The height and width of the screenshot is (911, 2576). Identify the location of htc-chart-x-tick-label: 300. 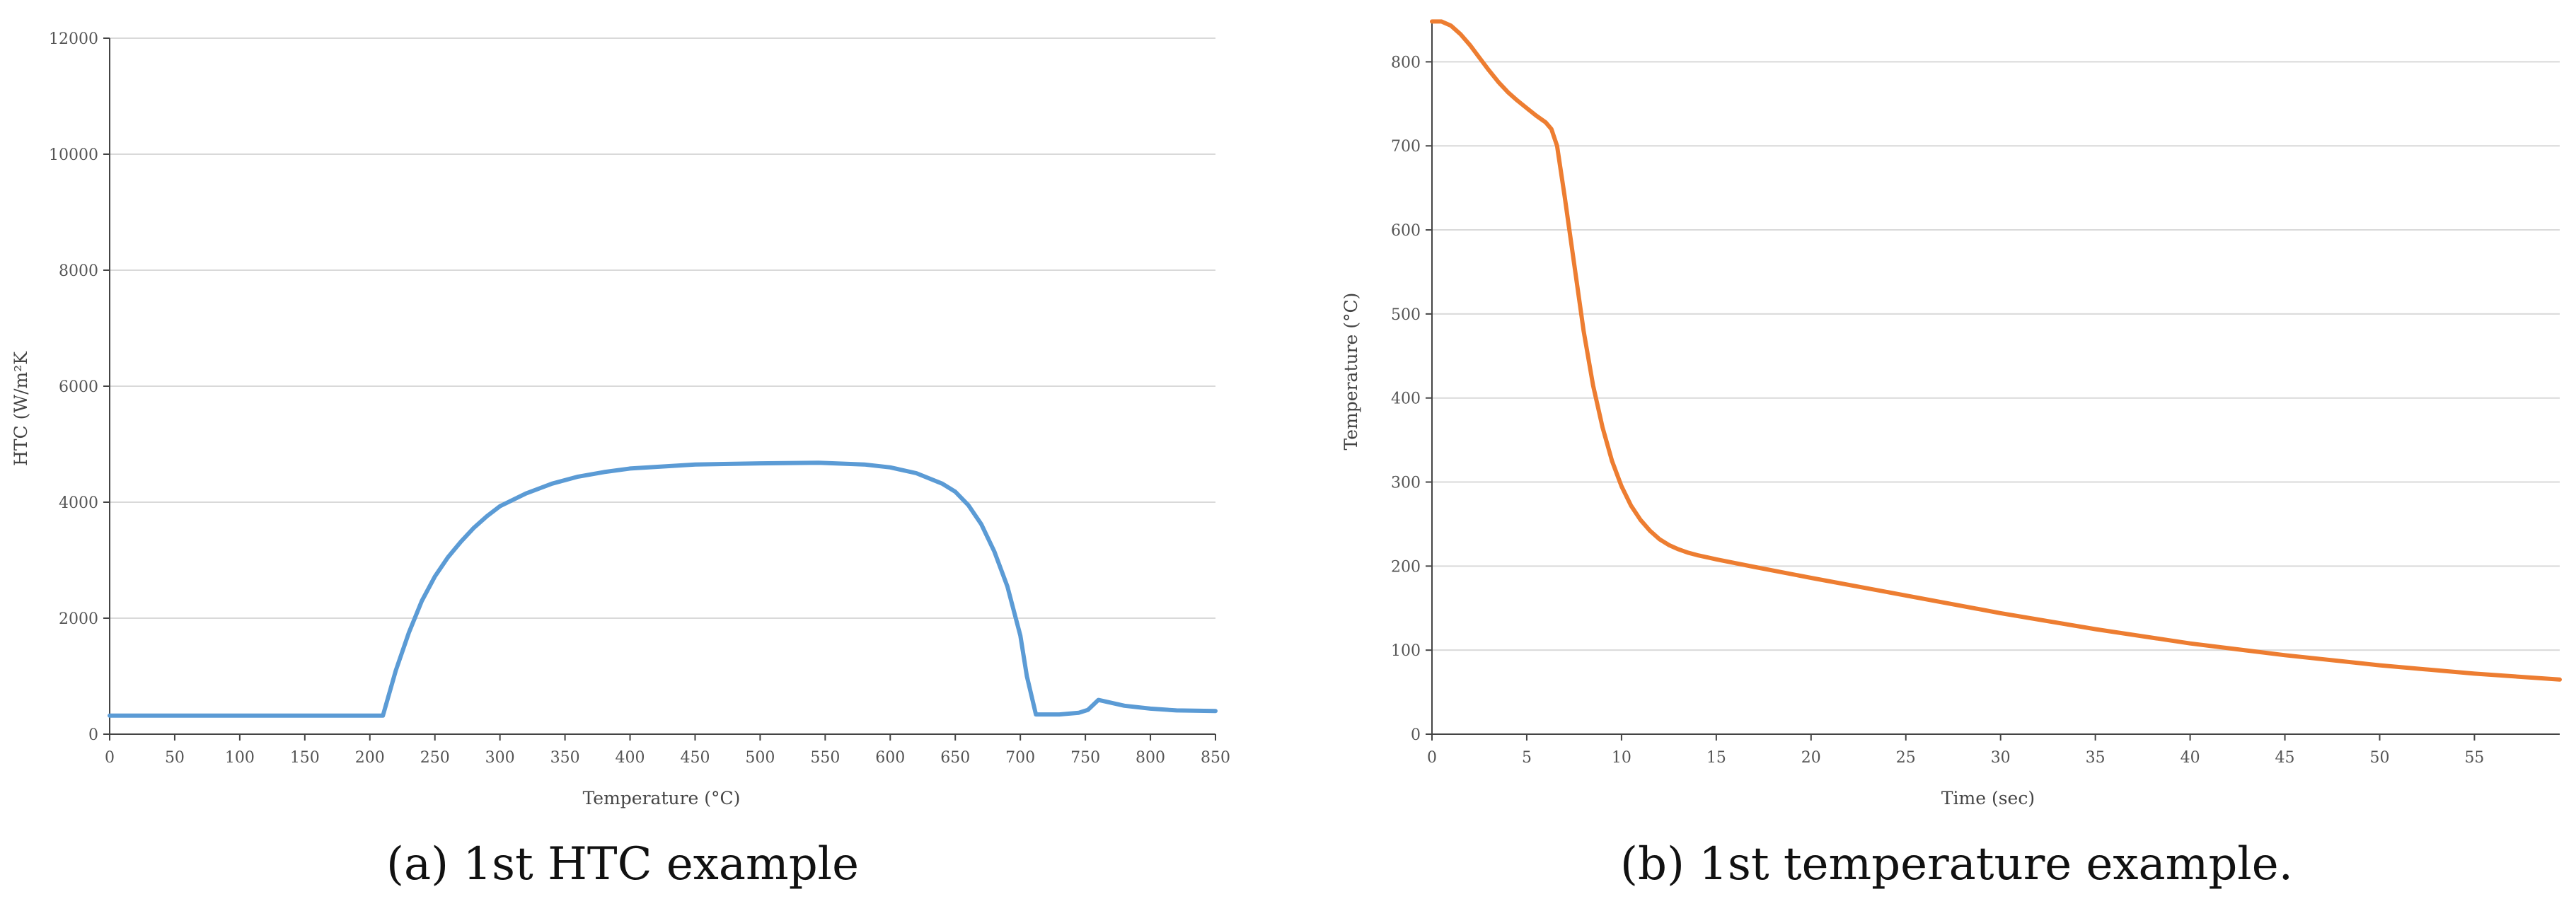
(500, 758).